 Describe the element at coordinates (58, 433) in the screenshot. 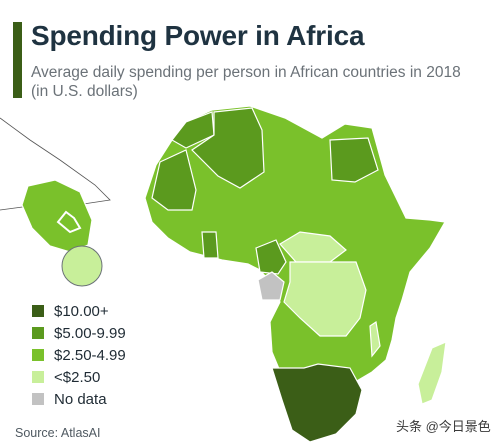

I see `source-note: Source: AtlasAI` at that location.